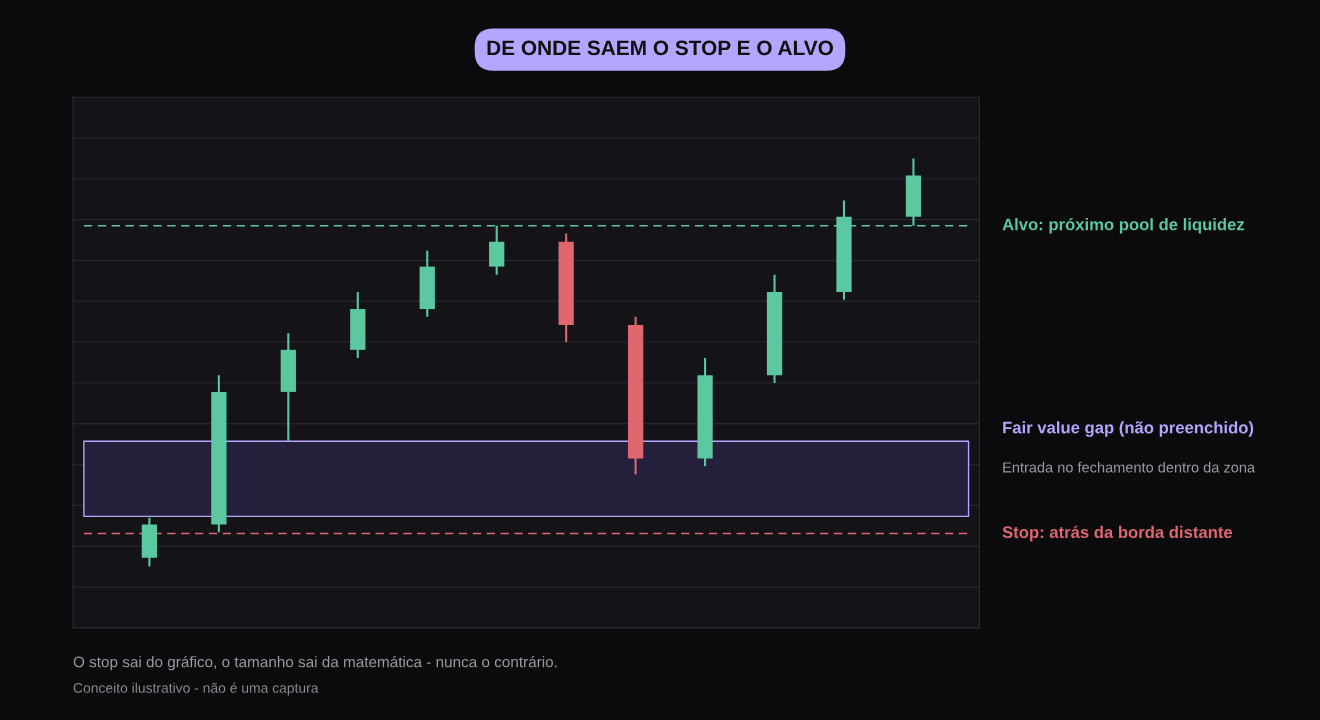  Describe the element at coordinates (1123, 225) in the screenshot. I see `ref-line-label: Alvo: próximo pool de liquidez` at that location.